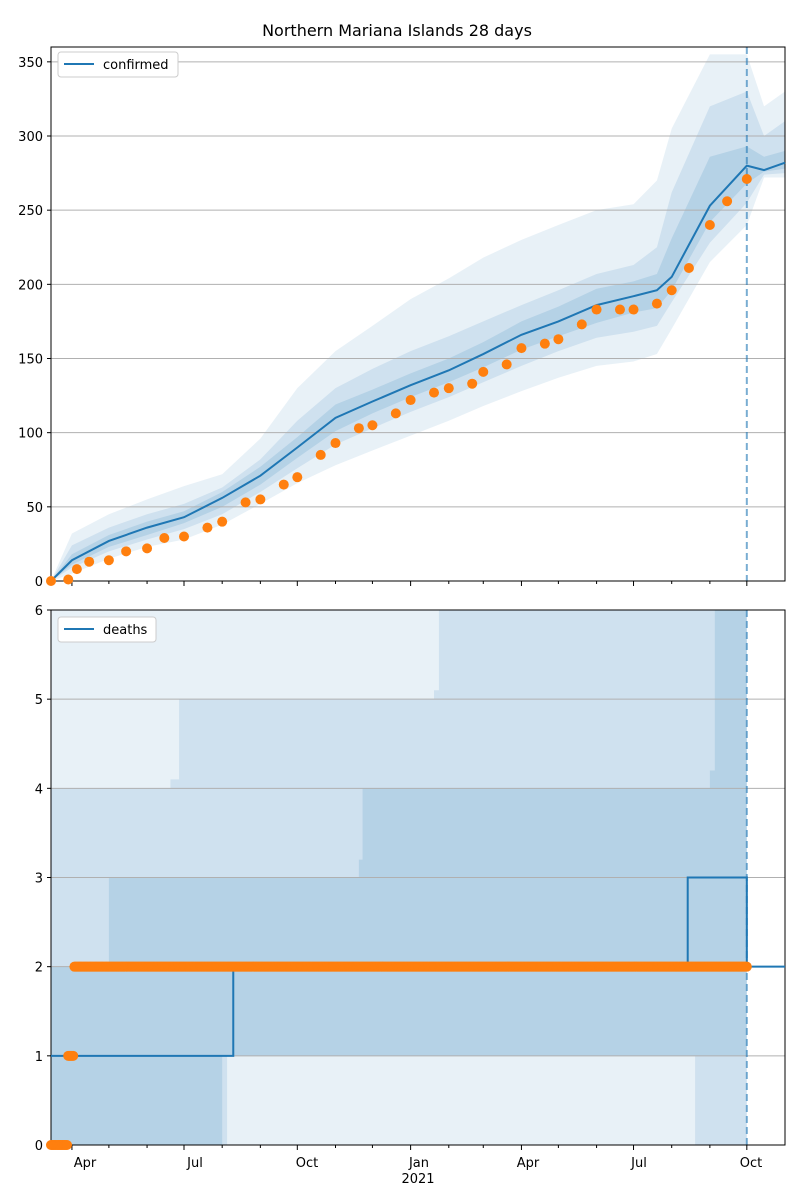 The height and width of the screenshot is (1200, 800). Describe the element at coordinates (30, 137) in the screenshot. I see `y-tick-label: 300` at that location.